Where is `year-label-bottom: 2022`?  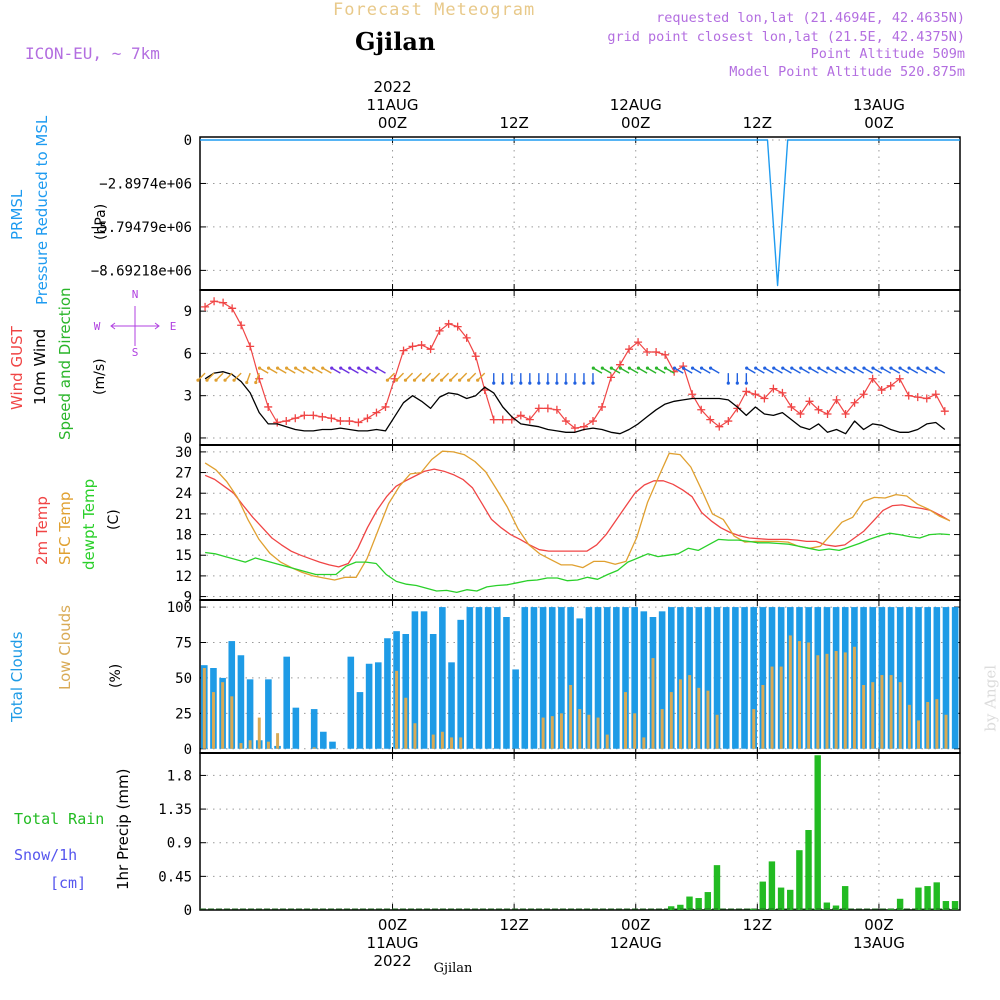
year-label-bottom: 2022 is located at coordinates (392, 961).